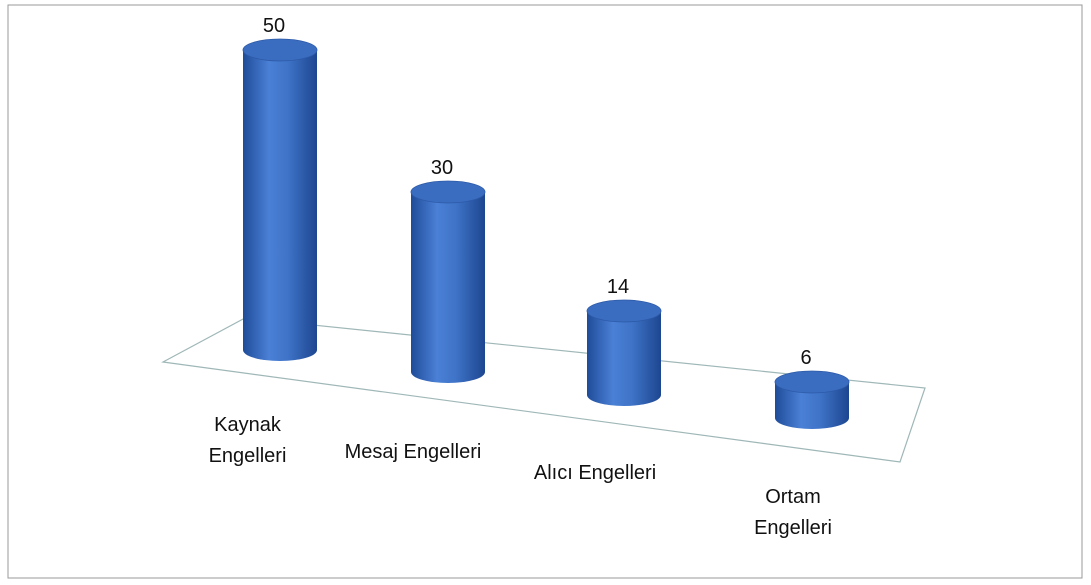 The image size is (1091, 585). Describe the element at coordinates (413, 452) in the screenshot. I see `category-label: Mesaj Engelleri` at that location.